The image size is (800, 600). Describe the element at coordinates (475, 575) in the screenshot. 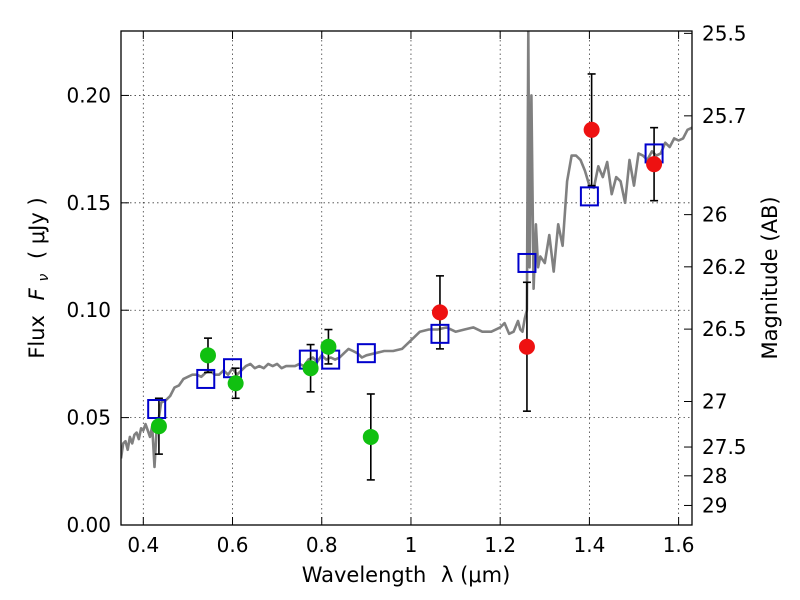

I see `x-axis-label-symbol: λ (μm)` at that location.